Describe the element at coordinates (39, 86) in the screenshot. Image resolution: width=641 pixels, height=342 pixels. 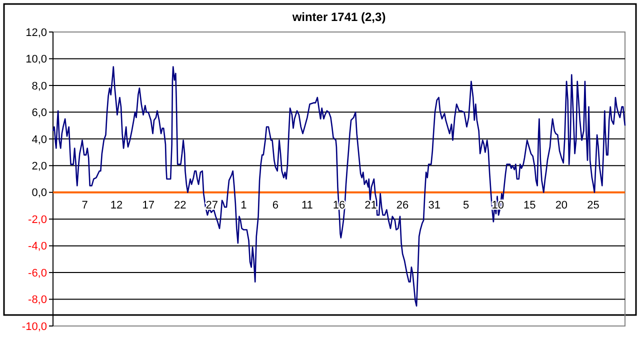
I see `y-tick-label: 8,0` at that location.